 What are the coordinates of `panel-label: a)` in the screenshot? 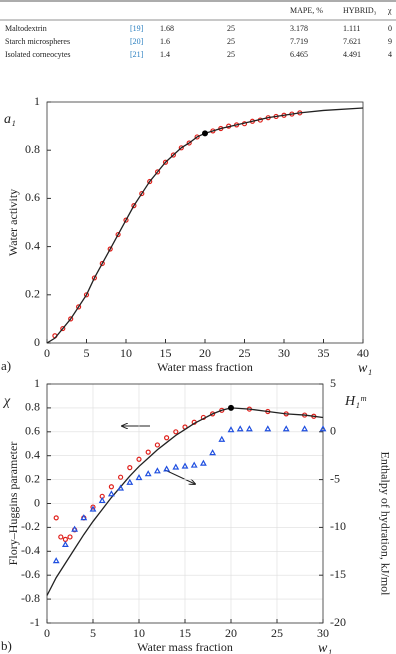 It's located at (6, 365).